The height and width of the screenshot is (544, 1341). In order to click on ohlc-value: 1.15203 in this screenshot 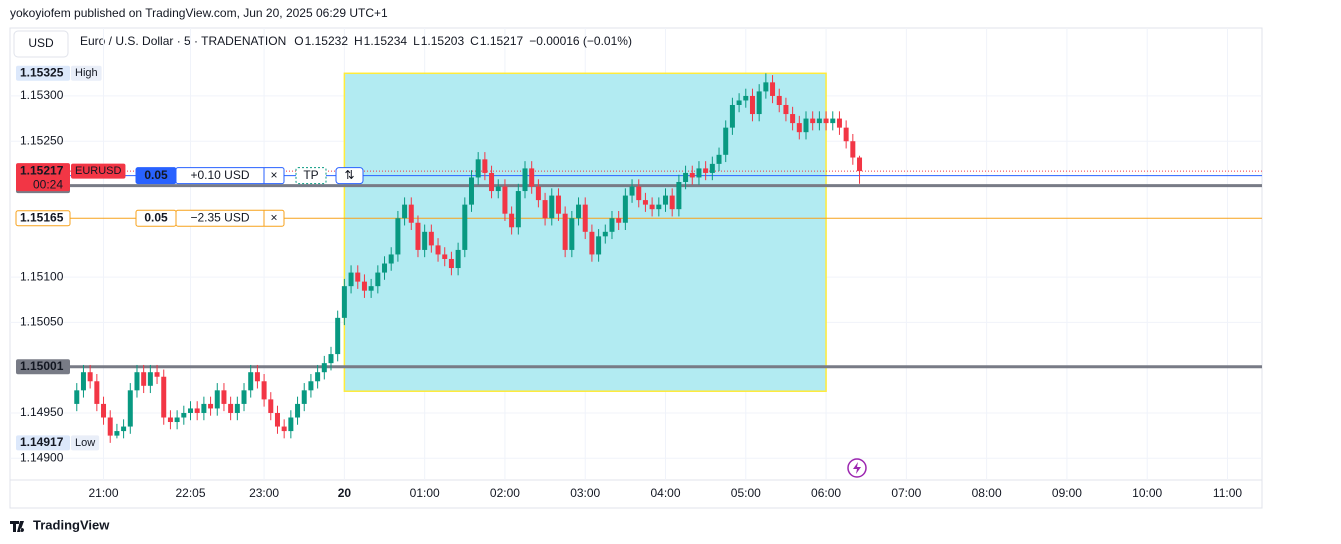, I will do `click(443, 41)`.